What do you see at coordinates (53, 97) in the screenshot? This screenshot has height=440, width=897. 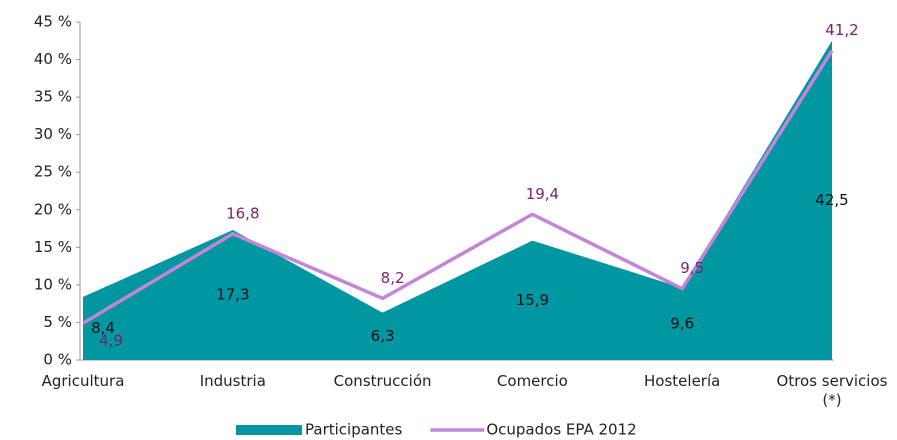 I see `y-tick-label: 35 %` at bounding box center [53, 97].